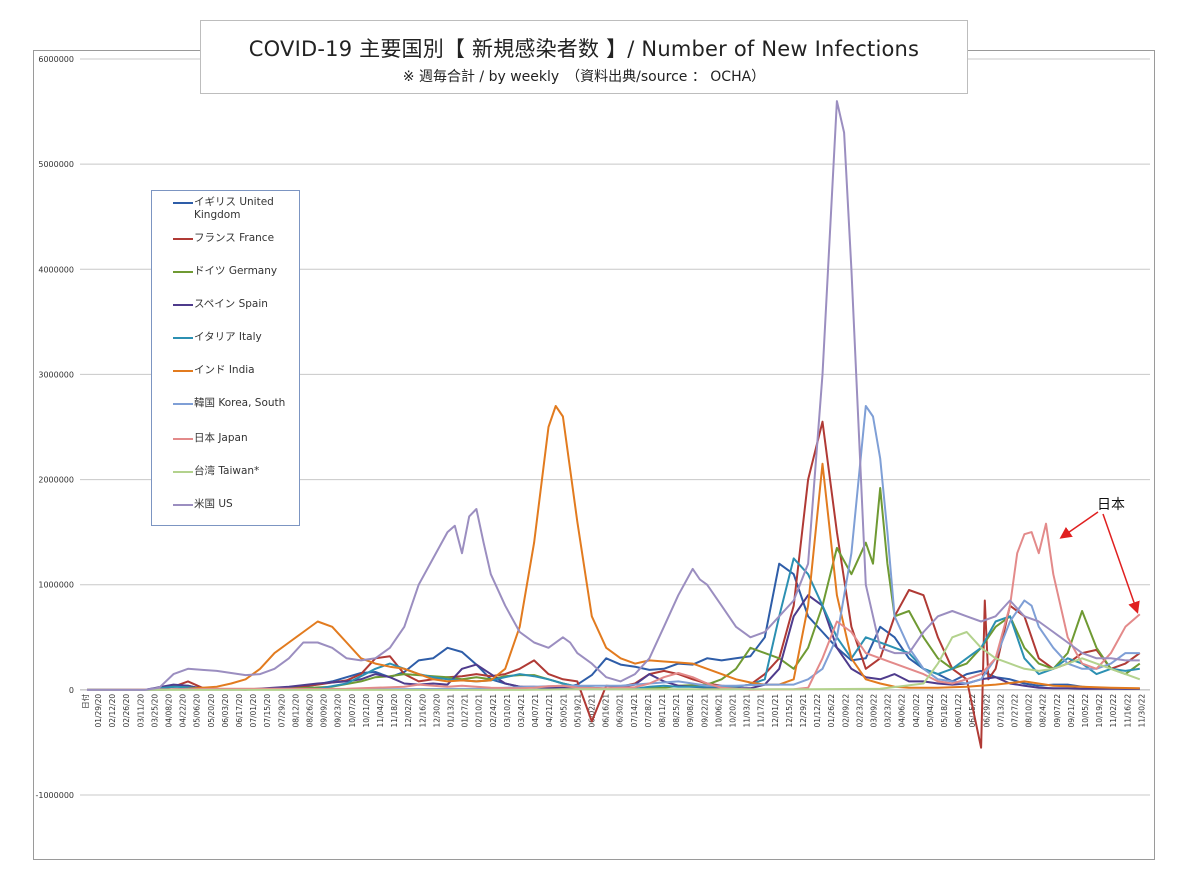  What do you see at coordinates (916, 711) in the screenshot?
I see `x-tick-label: 04/20/22` at bounding box center [916, 711].